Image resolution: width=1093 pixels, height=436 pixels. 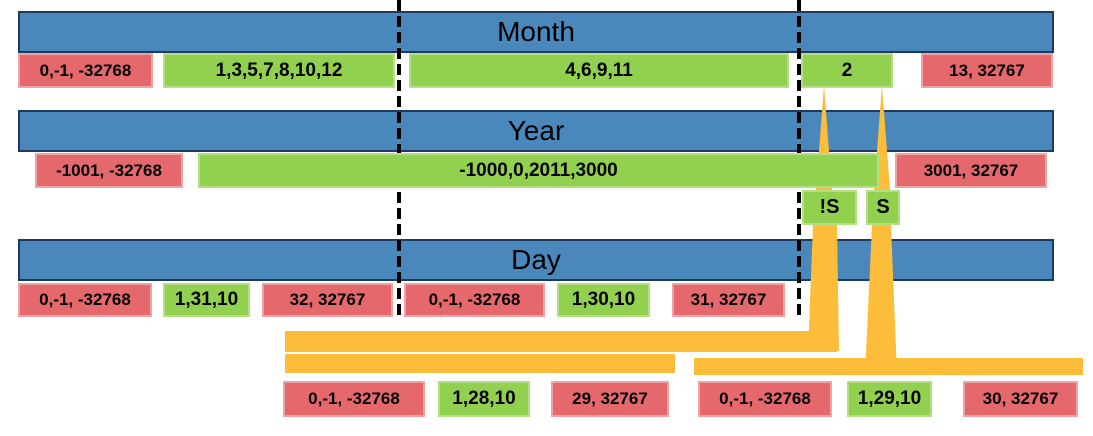 I want to click on connector-bar-leap-group, so click(x=888, y=366).